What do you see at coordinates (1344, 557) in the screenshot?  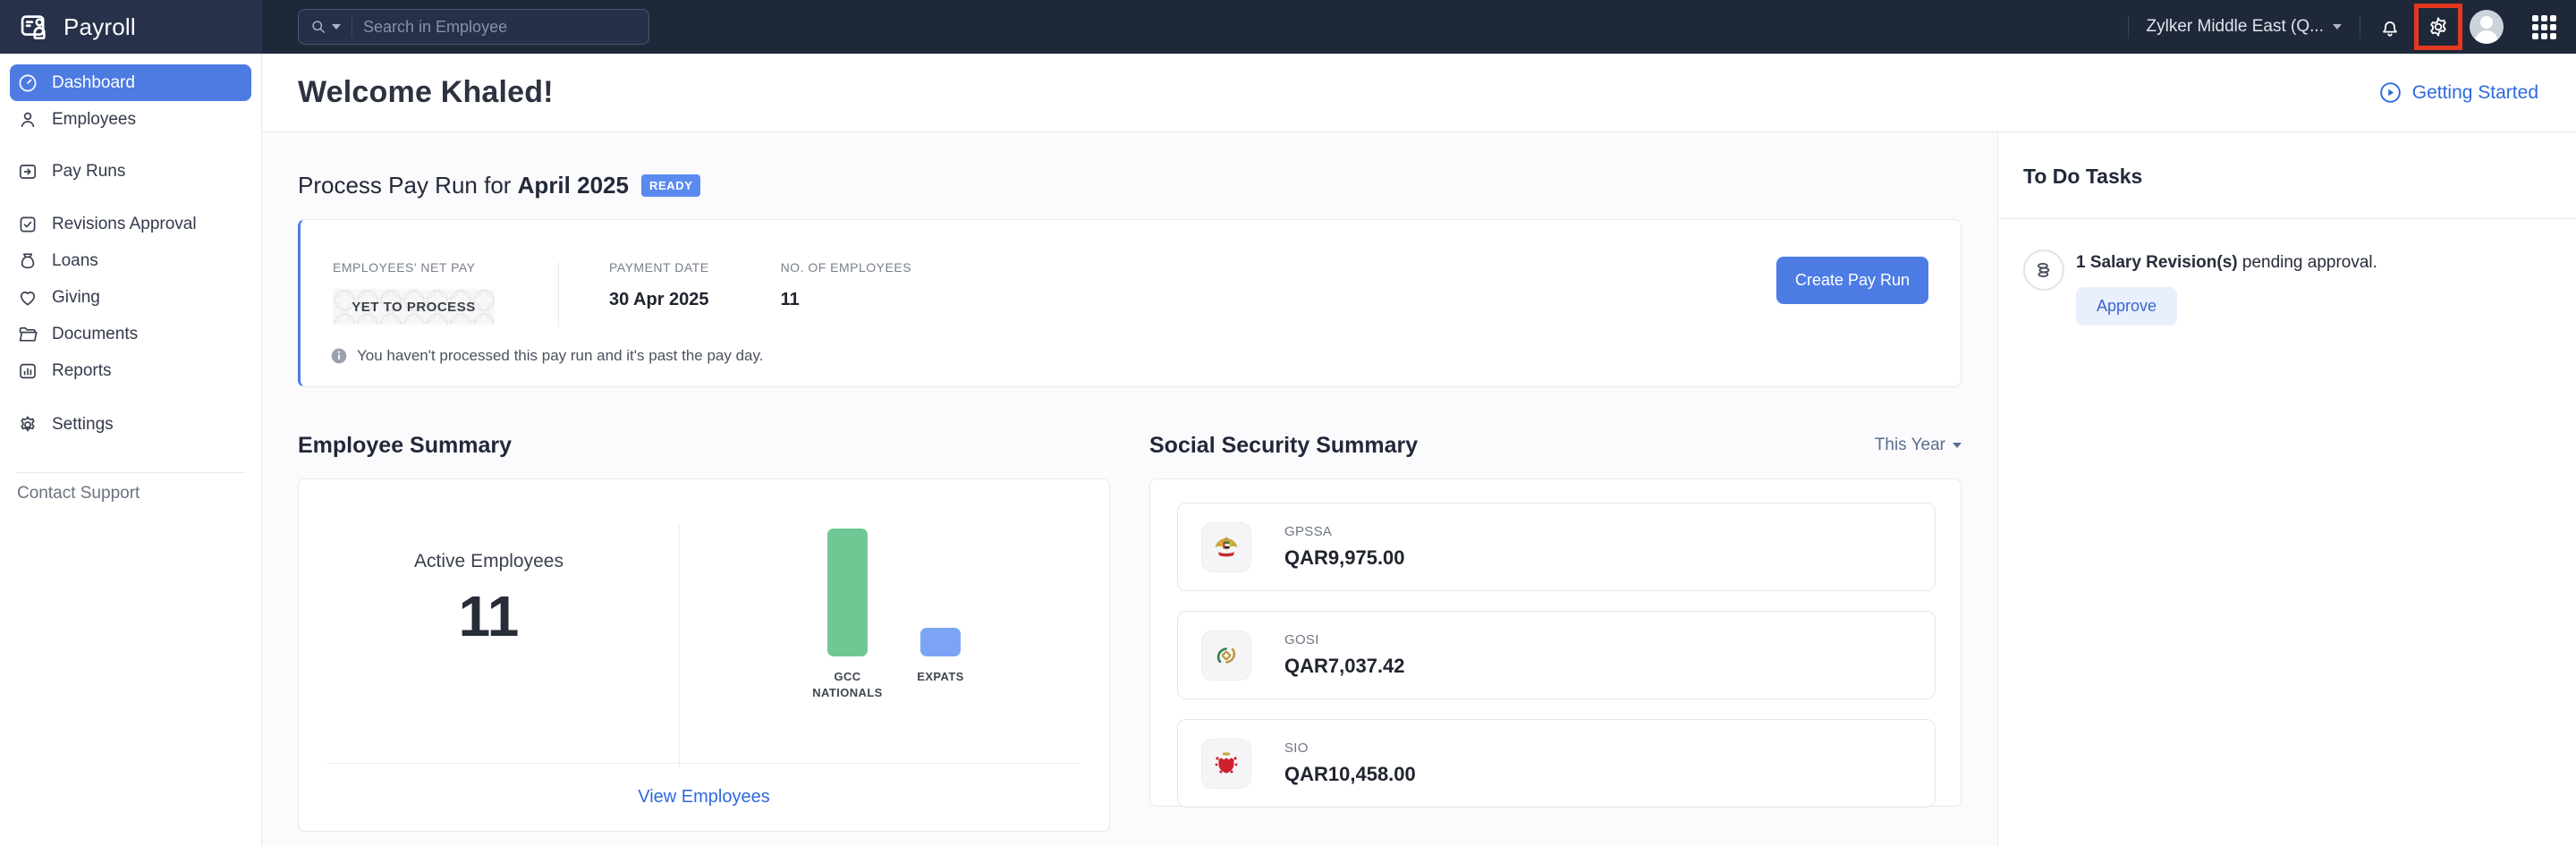 I see `scheme-amount: QAR9,975.00` at bounding box center [1344, 557].